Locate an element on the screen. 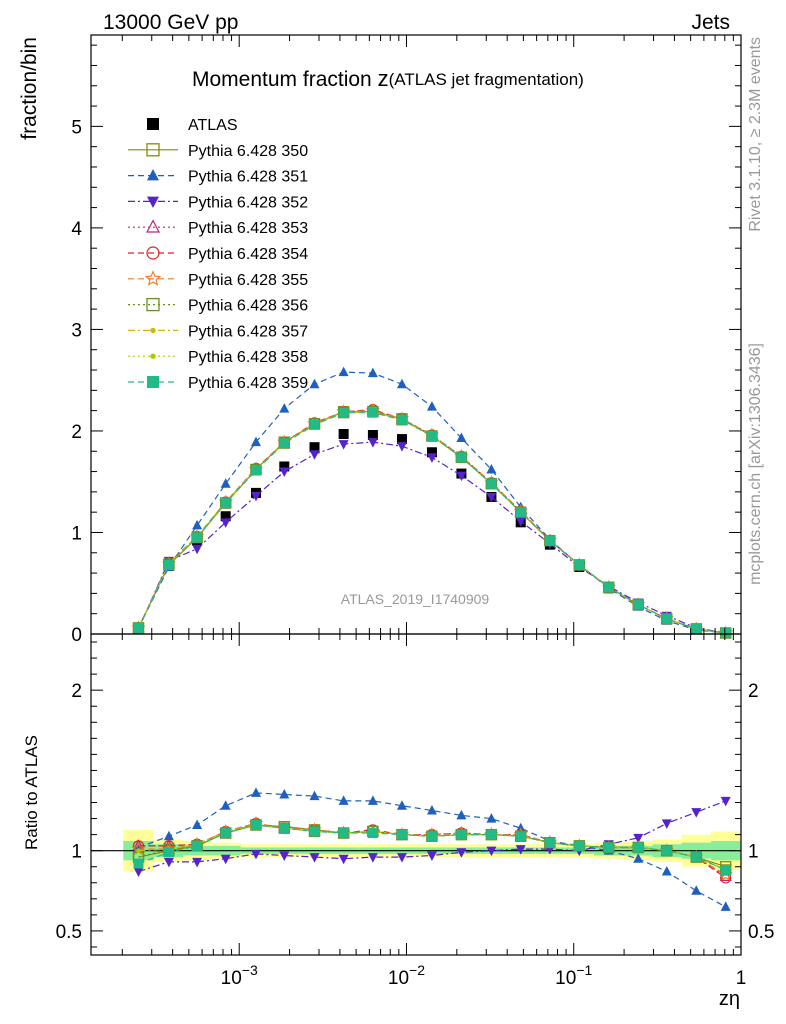 The height and width of the screenshot is (1024, 786). ratio-y-tick-label-right: 1 is located at coordinates (753, 852).